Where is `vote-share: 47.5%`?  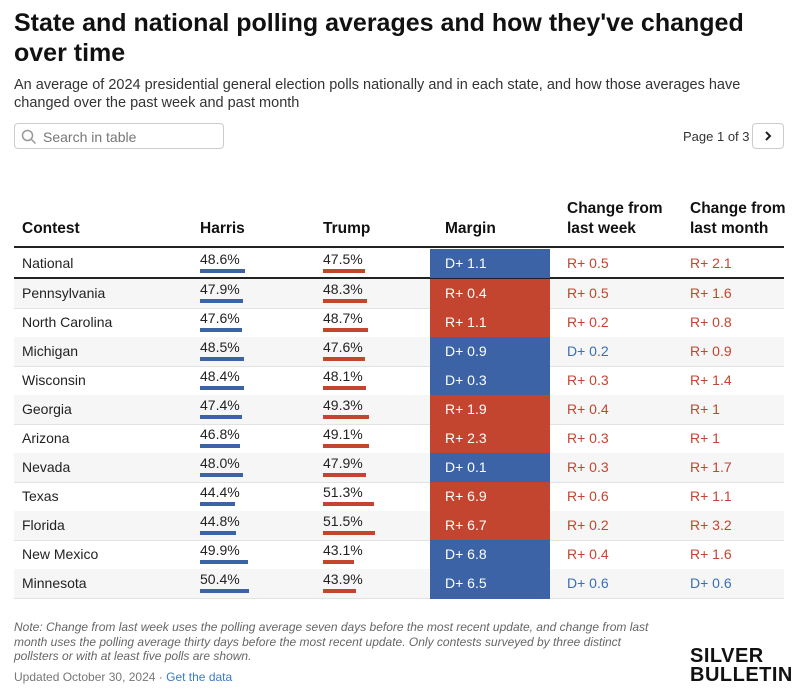 vote-share: 47.5% is located at coordinates (343, 259).